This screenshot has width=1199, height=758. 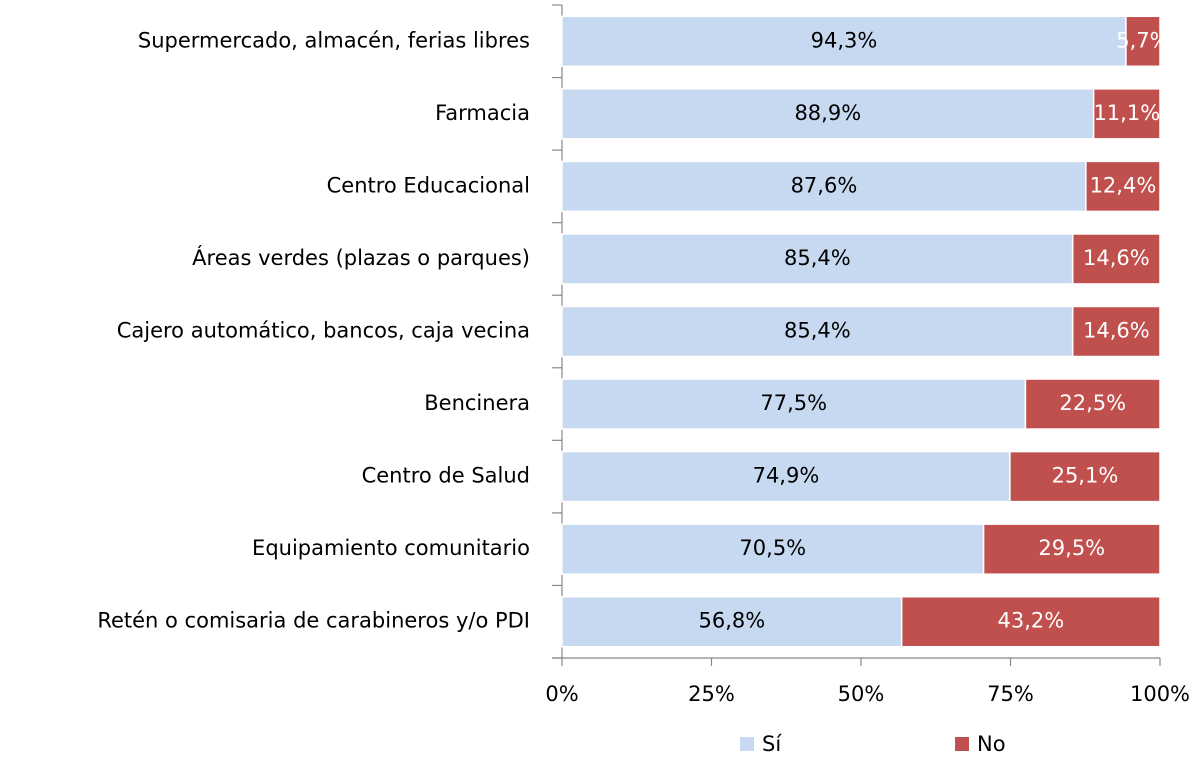 What do you see at coordinates (772, 744) in the screenshot?
I see `legend-label: Sí` at bounding box center [772, 744].